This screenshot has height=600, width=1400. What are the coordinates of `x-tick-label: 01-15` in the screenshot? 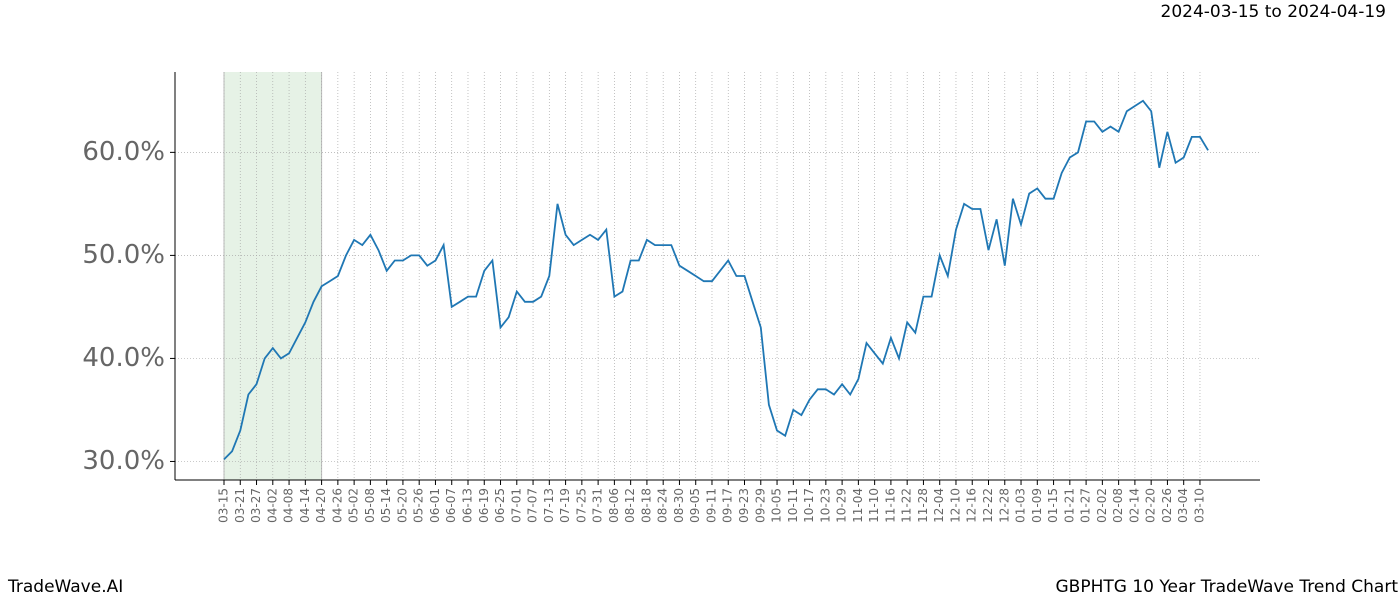 It's located at (1053, 505).